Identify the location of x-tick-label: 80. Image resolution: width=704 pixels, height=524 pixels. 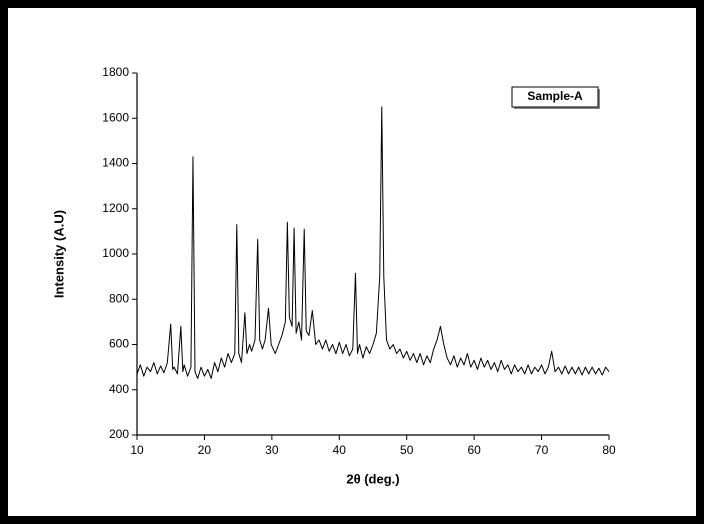
(609, 450).